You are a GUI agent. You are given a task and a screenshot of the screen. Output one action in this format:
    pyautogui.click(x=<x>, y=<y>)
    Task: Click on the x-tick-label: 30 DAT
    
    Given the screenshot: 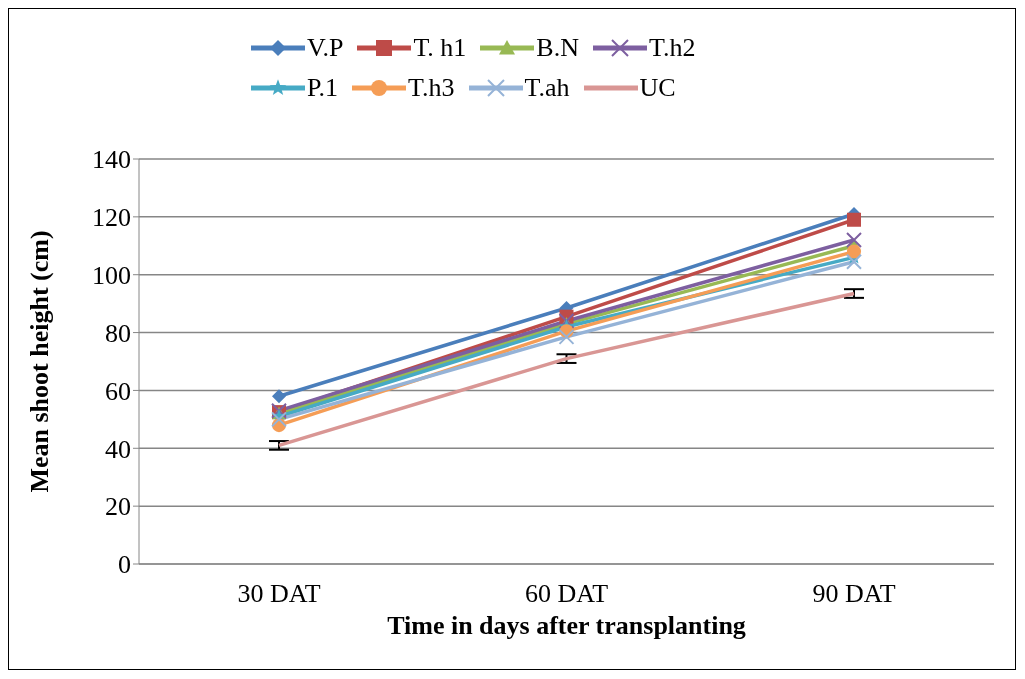 What is the action you would take?
    pyautogui.click(x=279, y=594)
    